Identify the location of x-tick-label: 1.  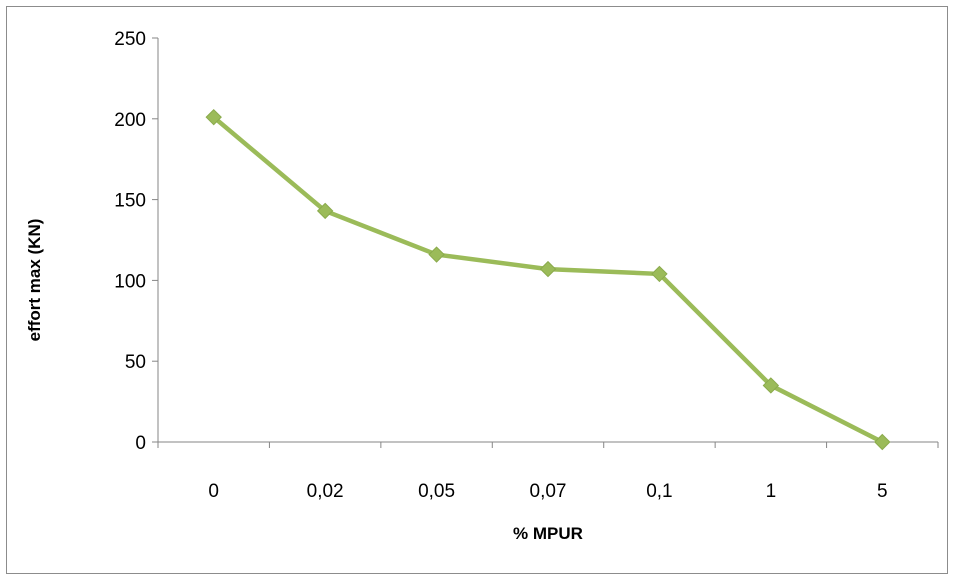
(771, 491).